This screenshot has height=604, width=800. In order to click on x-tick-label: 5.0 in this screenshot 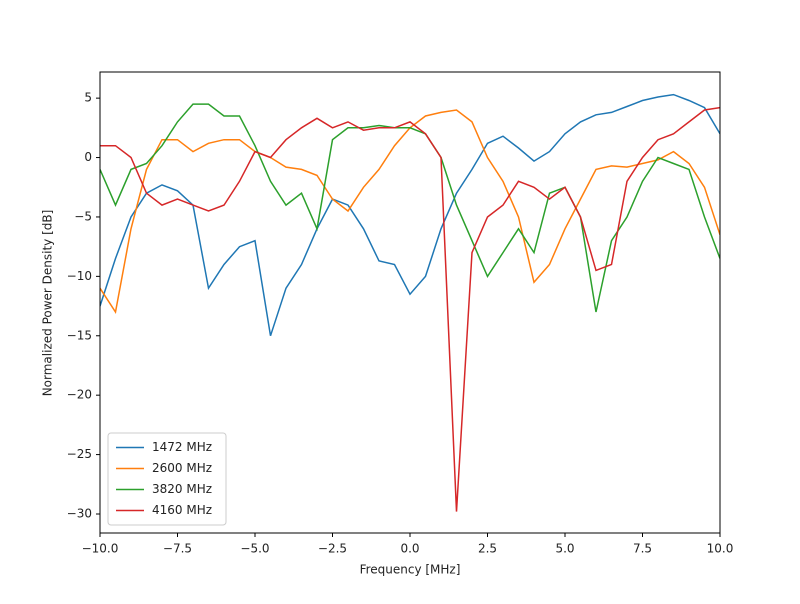, I will do `click(564, 549)`.